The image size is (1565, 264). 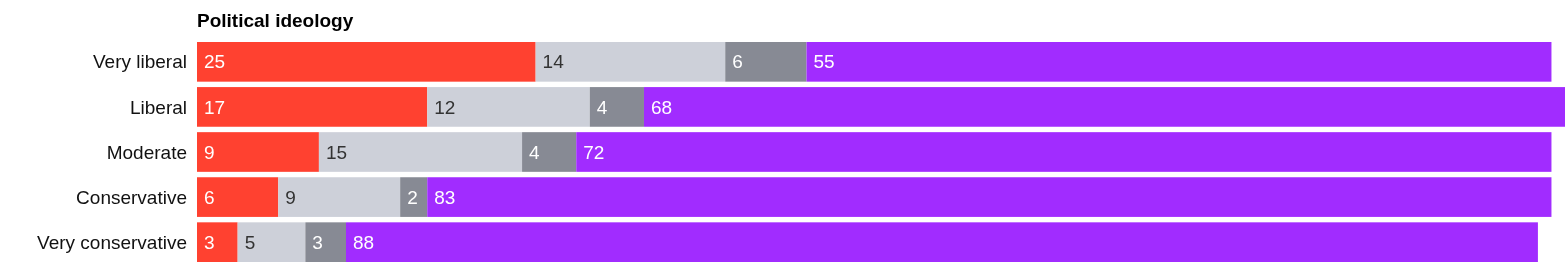 What do you see at coordinates (336, 152) in the screenshot?
I see `data-label: 15` at bounding box center [336, 152].